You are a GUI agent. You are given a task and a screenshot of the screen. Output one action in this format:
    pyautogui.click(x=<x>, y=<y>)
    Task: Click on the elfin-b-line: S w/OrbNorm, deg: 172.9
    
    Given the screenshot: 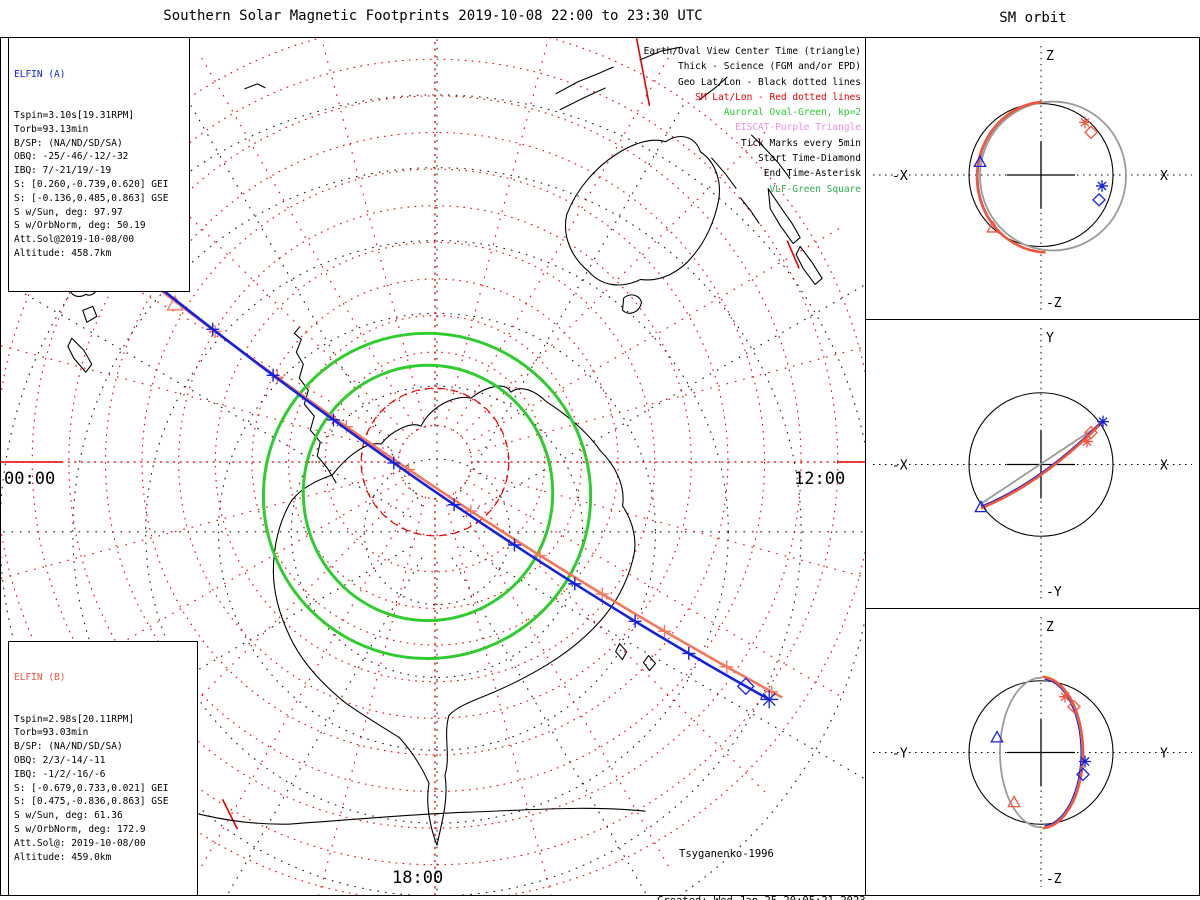 What is the action you would take?
    pyautogui.click(x=80, y=830)
    